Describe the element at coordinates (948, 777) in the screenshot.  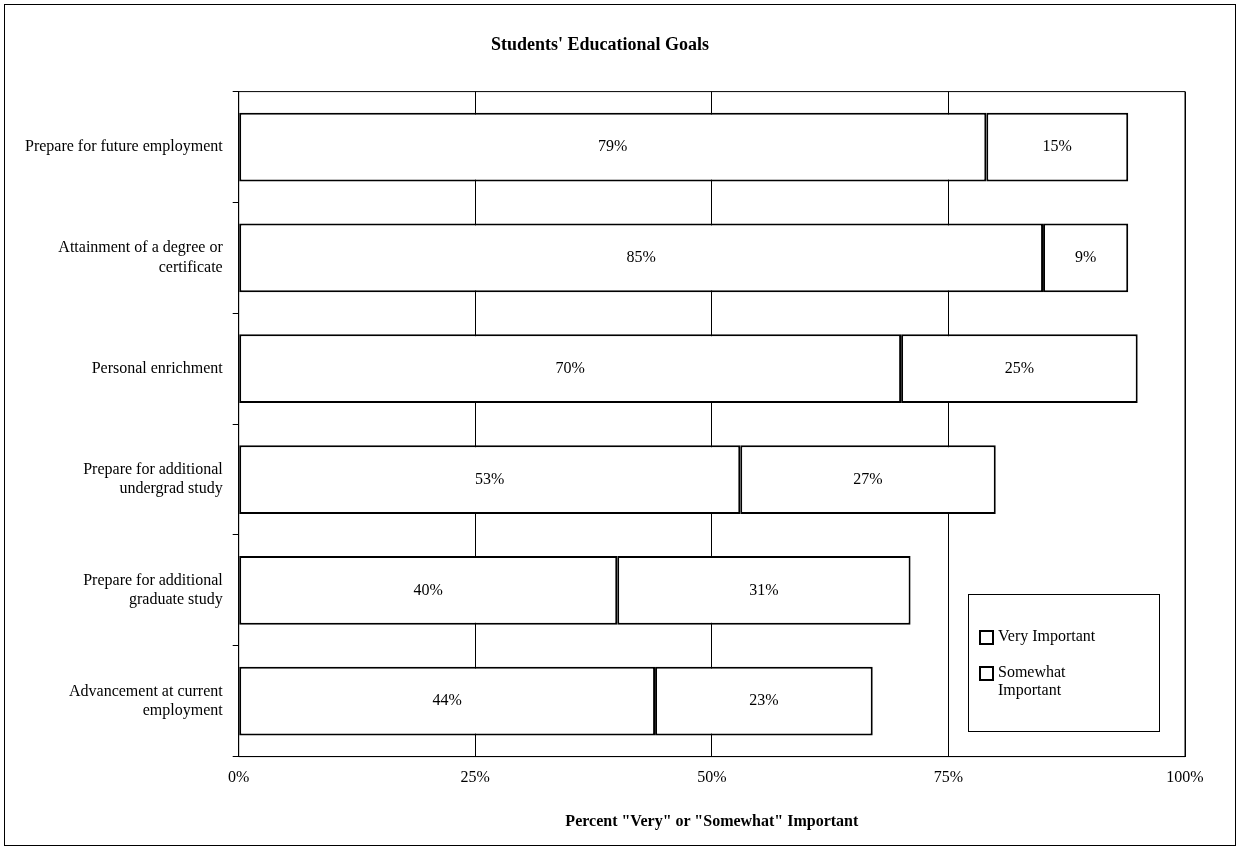
I see `x-tick-label: 75%` at that location.